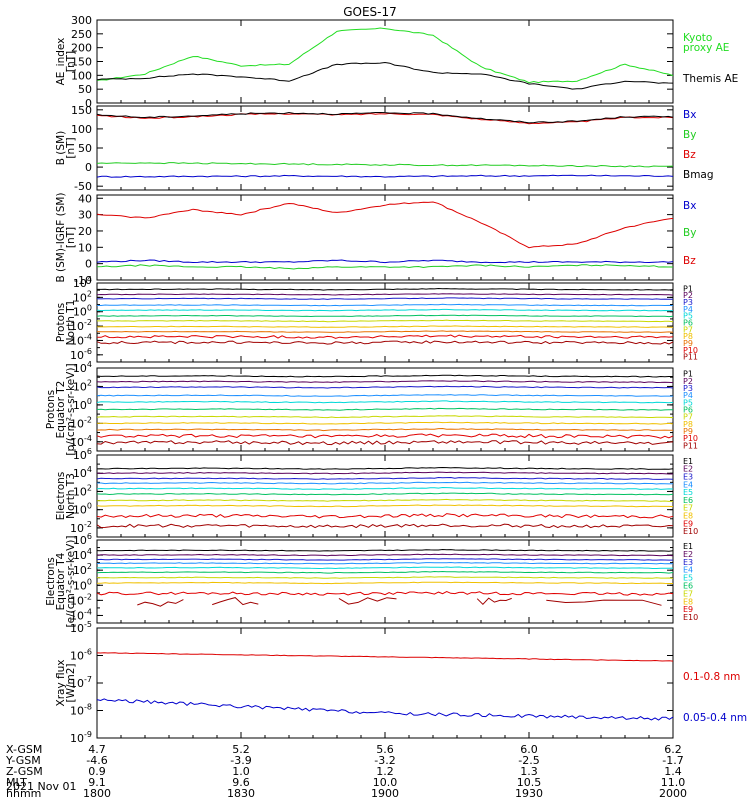  I want to click on footer-cell: -2.5, so click(528, 760).